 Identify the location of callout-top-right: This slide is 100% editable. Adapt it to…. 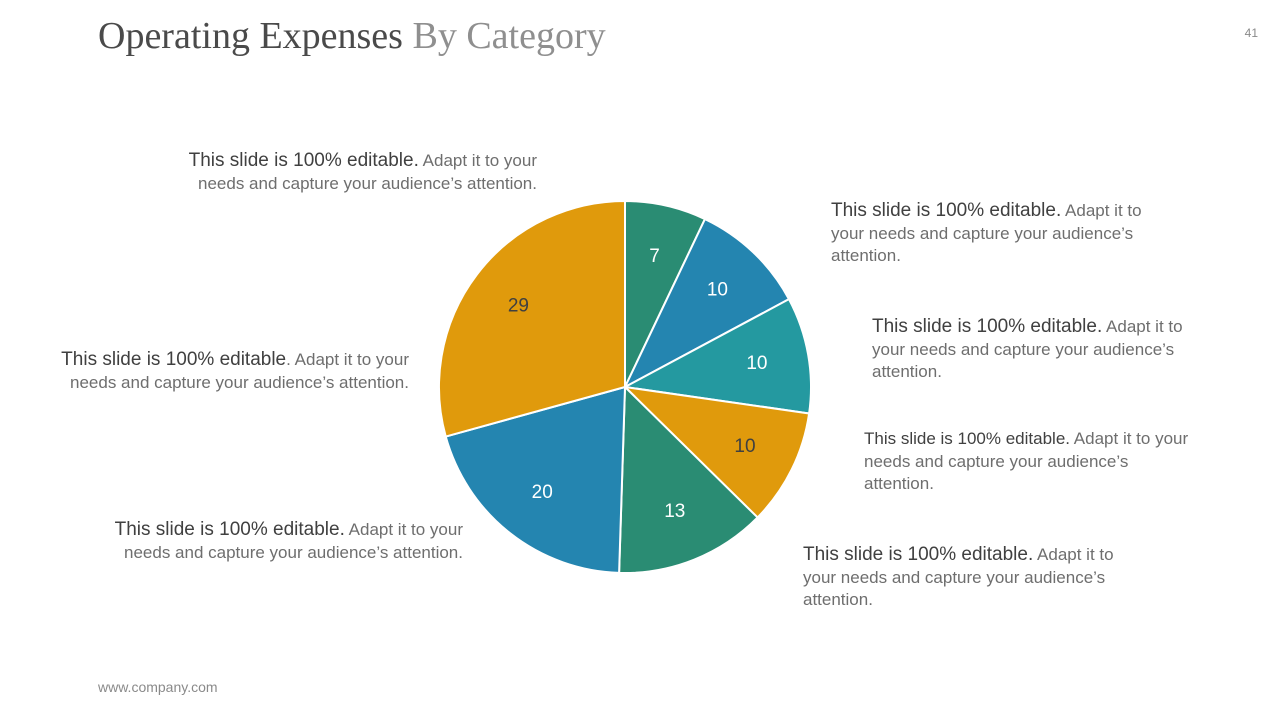
(996, 234).